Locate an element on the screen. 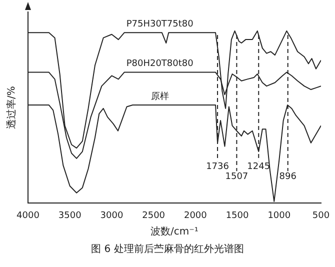 The image size is (335, 267). x-tick-label: 500 is located at coordinates (321, 215).